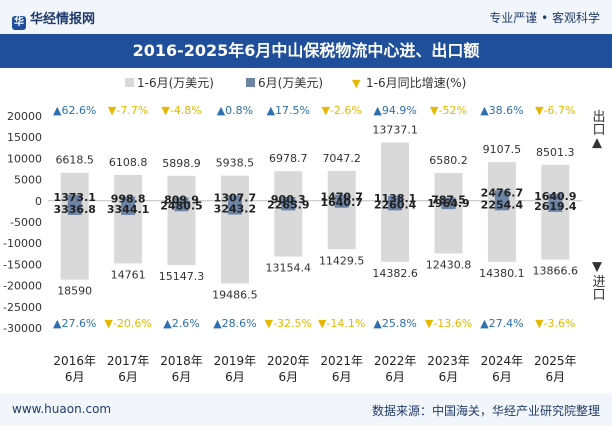 The height and width of the screenshot is (426, 612). What do you see at coordinates (181, 199) in the screenshot?
I see `label-export-month: 809.9` at bounding box center [181, 199].